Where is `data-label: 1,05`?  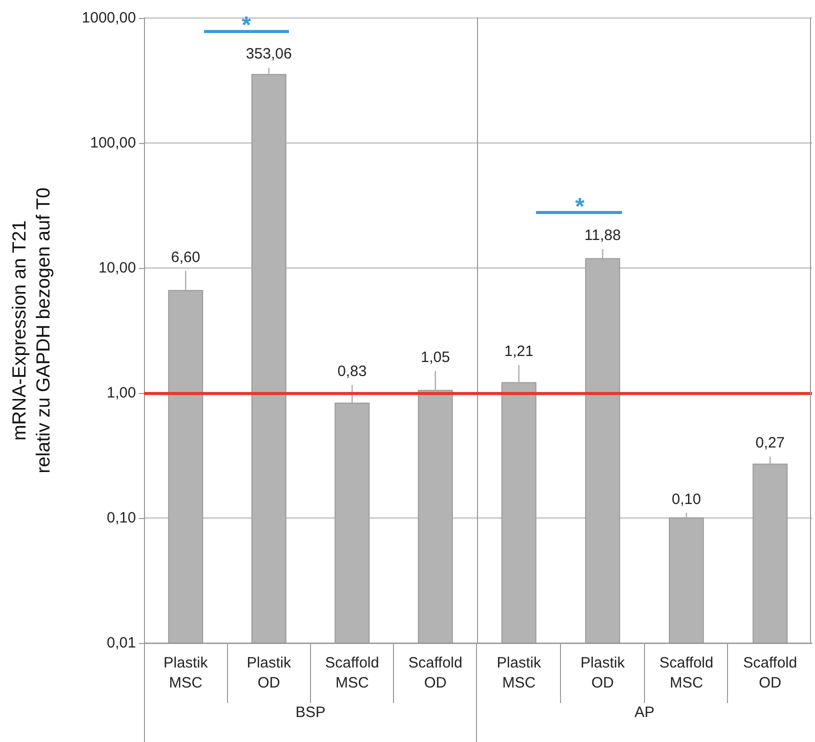
data-label: 1,05 is located at coordinates (435, 357).